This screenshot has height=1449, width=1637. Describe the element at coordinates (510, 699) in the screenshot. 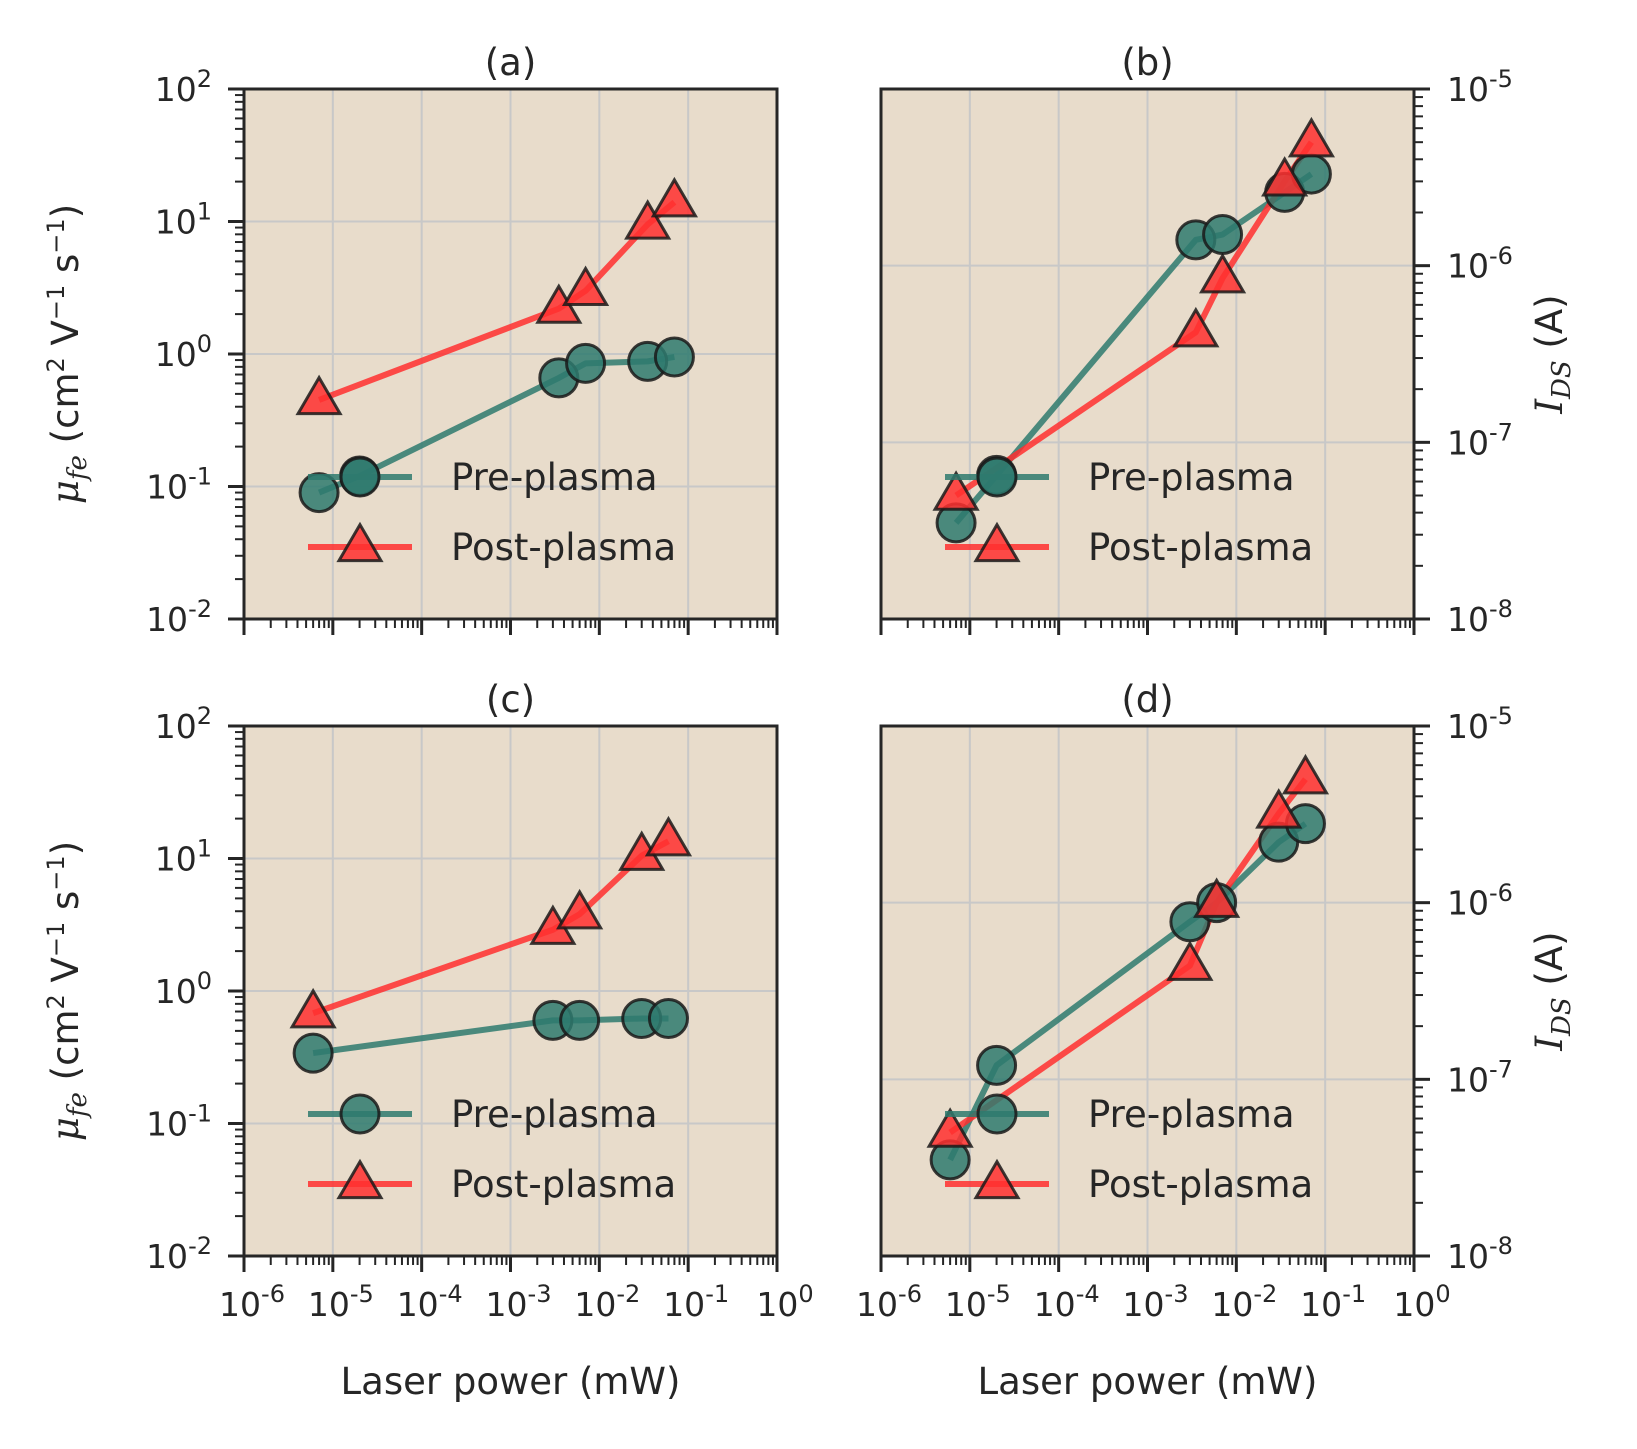

I see `panel-title: (c)` at that location.